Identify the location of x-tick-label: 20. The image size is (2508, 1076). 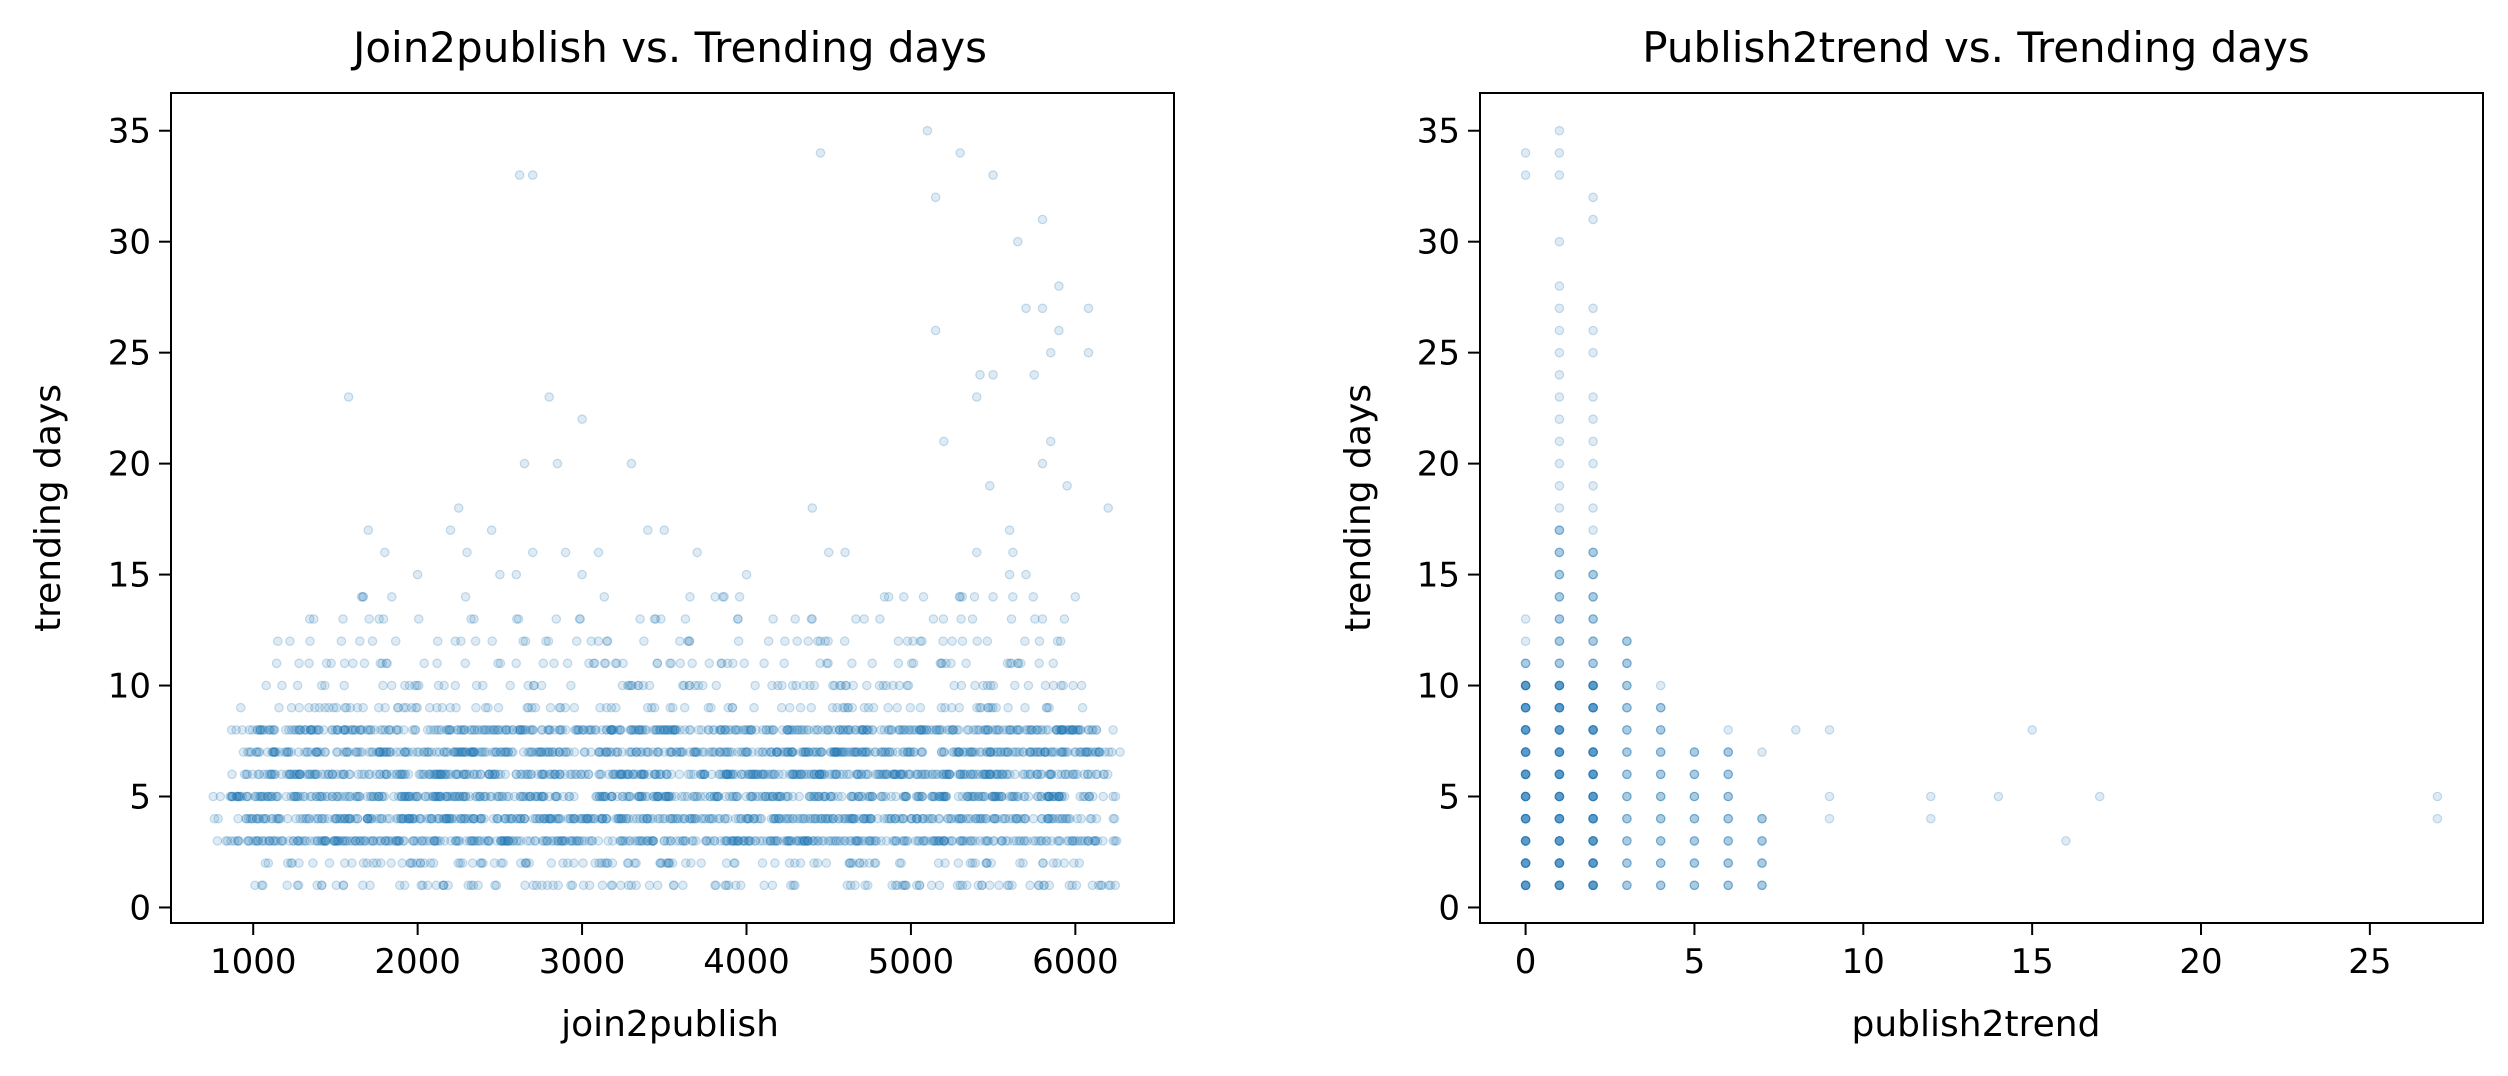
(2200, 962).